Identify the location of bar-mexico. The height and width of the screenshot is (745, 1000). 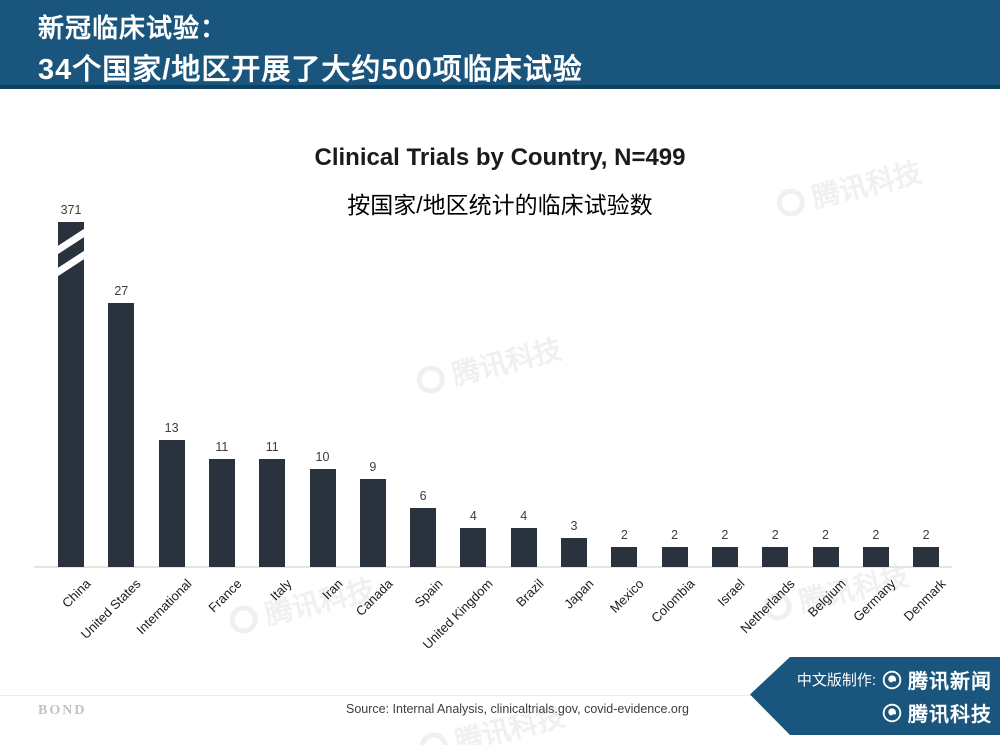
(624, 557).